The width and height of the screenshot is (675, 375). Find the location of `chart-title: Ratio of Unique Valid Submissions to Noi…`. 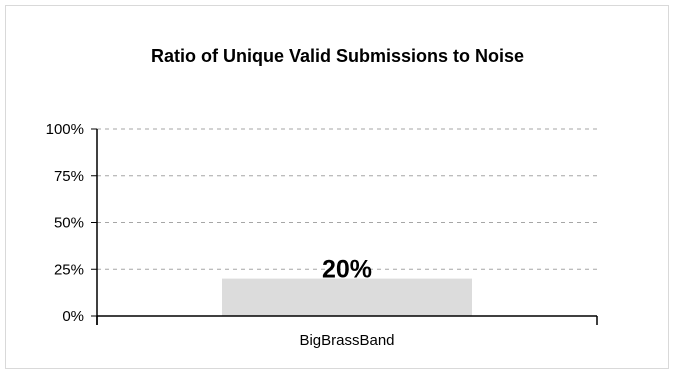

chart-title: Ratio of Unique Valid Submissions to Noi… is located at coordinates (337, 56).